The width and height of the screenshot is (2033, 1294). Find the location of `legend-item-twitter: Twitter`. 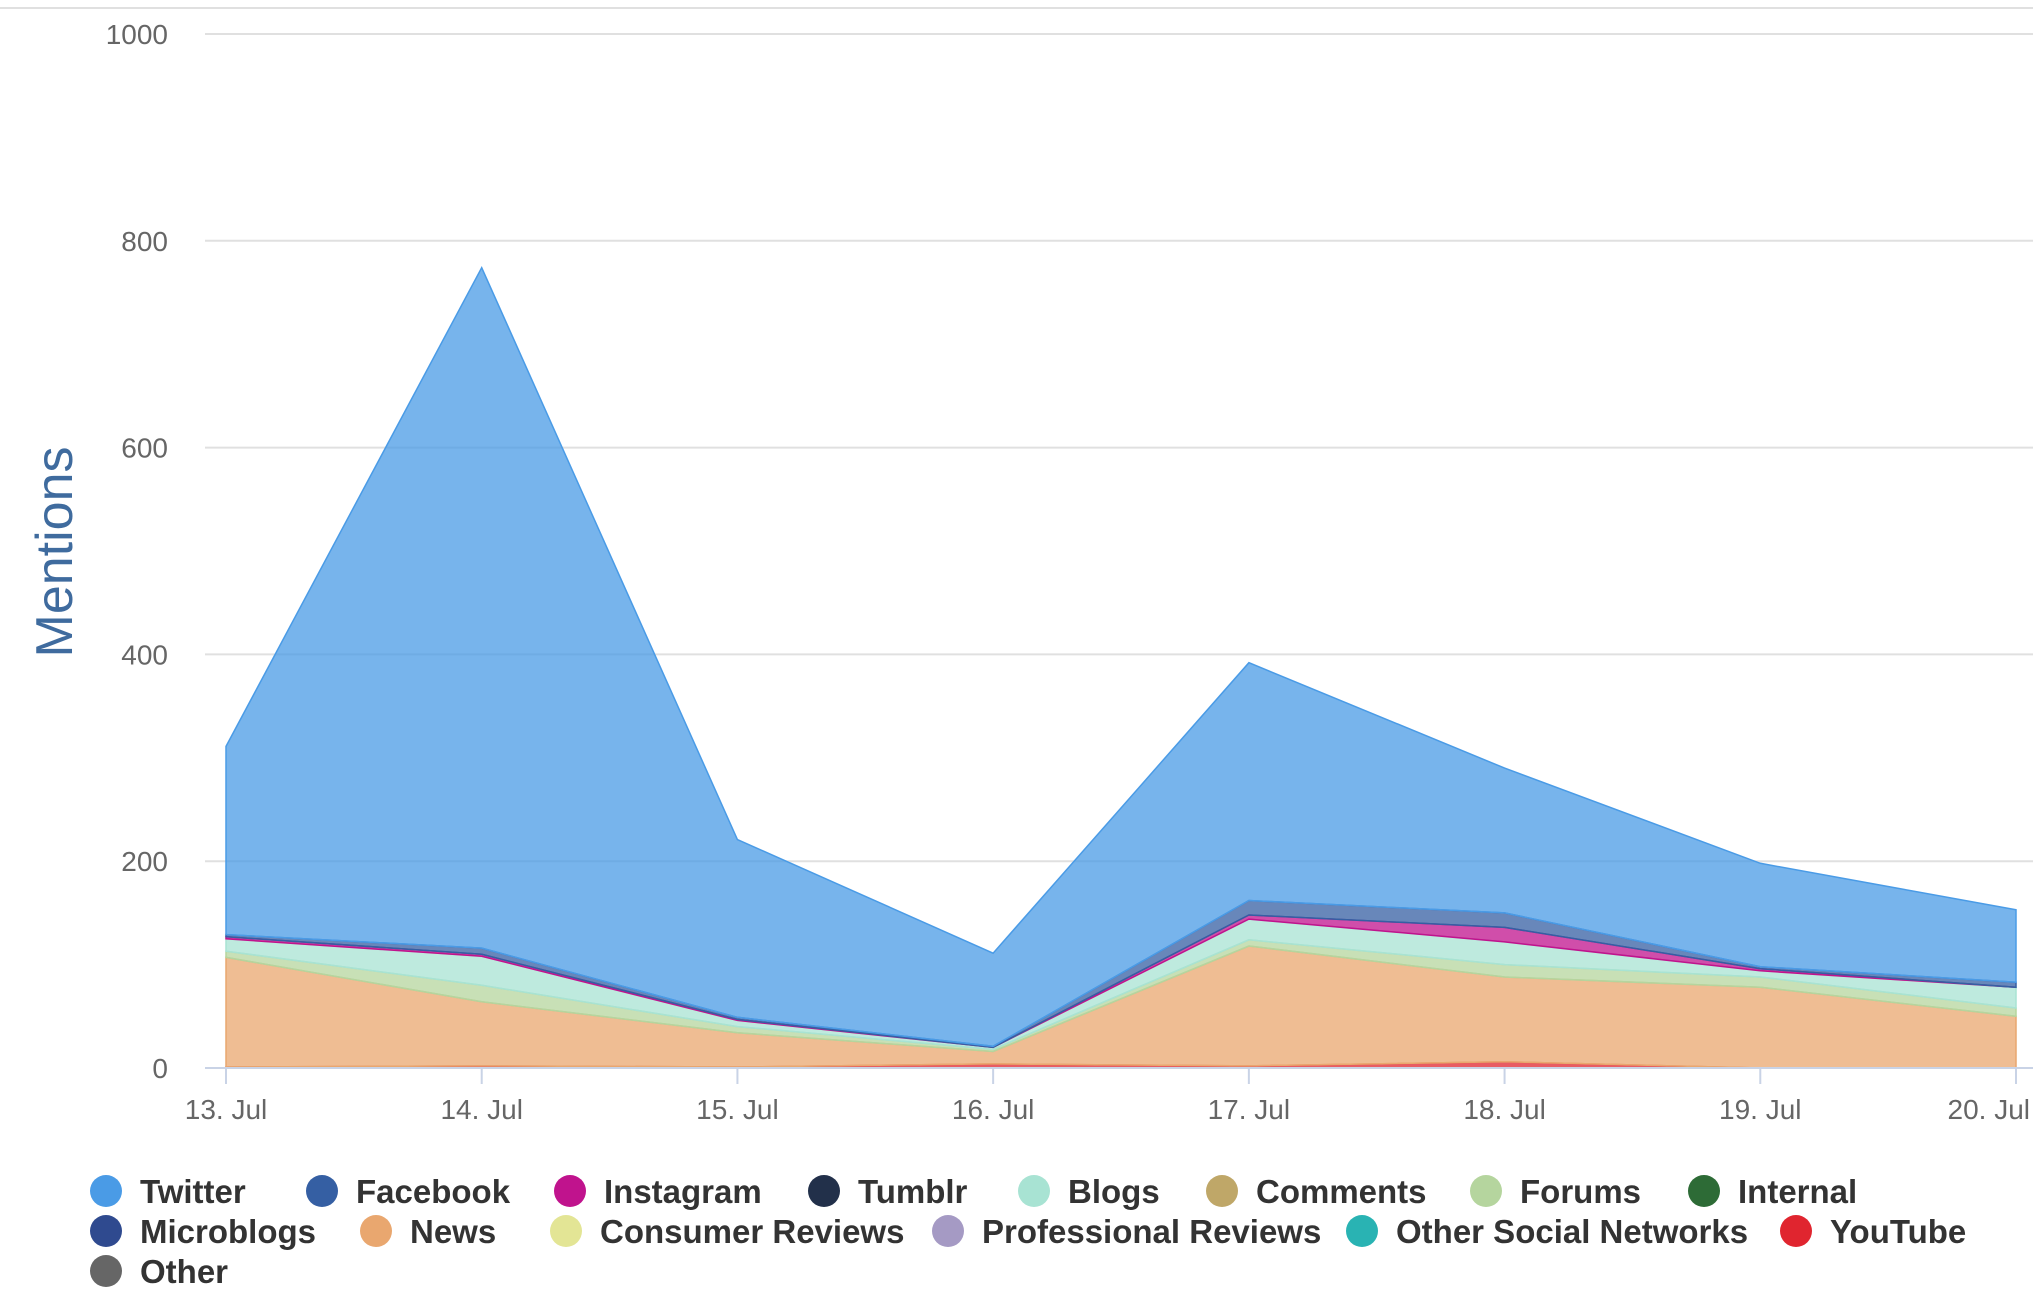

legend-item-twitter: Twitter is located at coordinates (168, 1191).